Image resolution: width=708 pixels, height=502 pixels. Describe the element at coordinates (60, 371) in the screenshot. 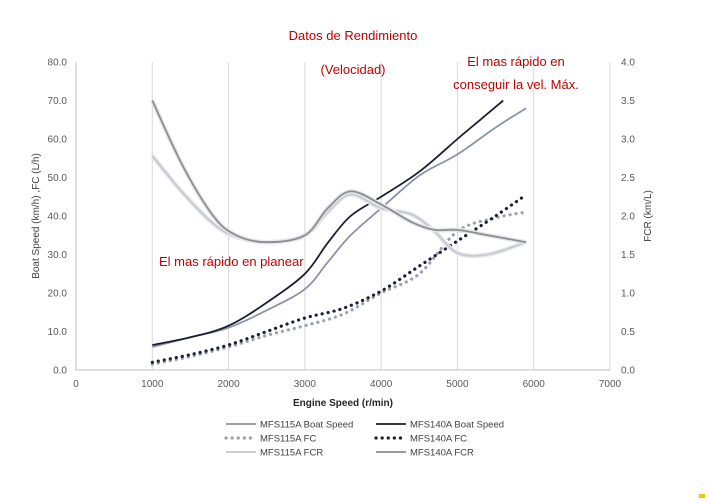

I see `y-left-tick-label-0: 0.0` at that location.